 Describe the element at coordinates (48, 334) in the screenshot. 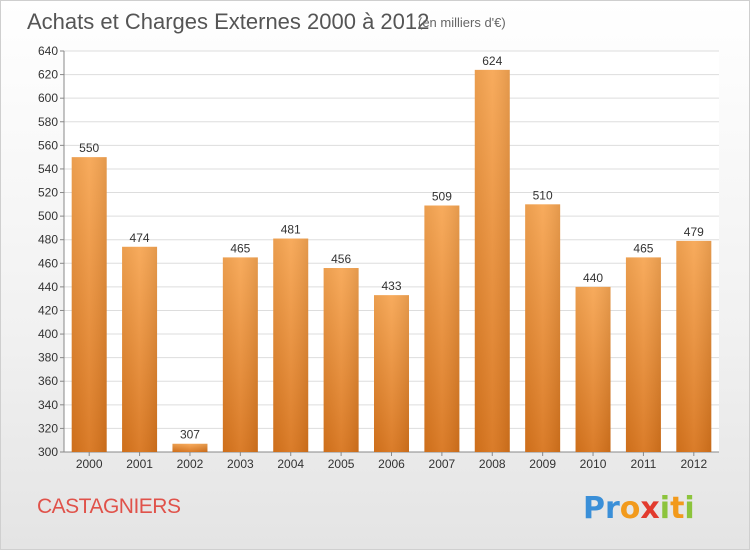

I see `y-tick-label: 400` at that location.